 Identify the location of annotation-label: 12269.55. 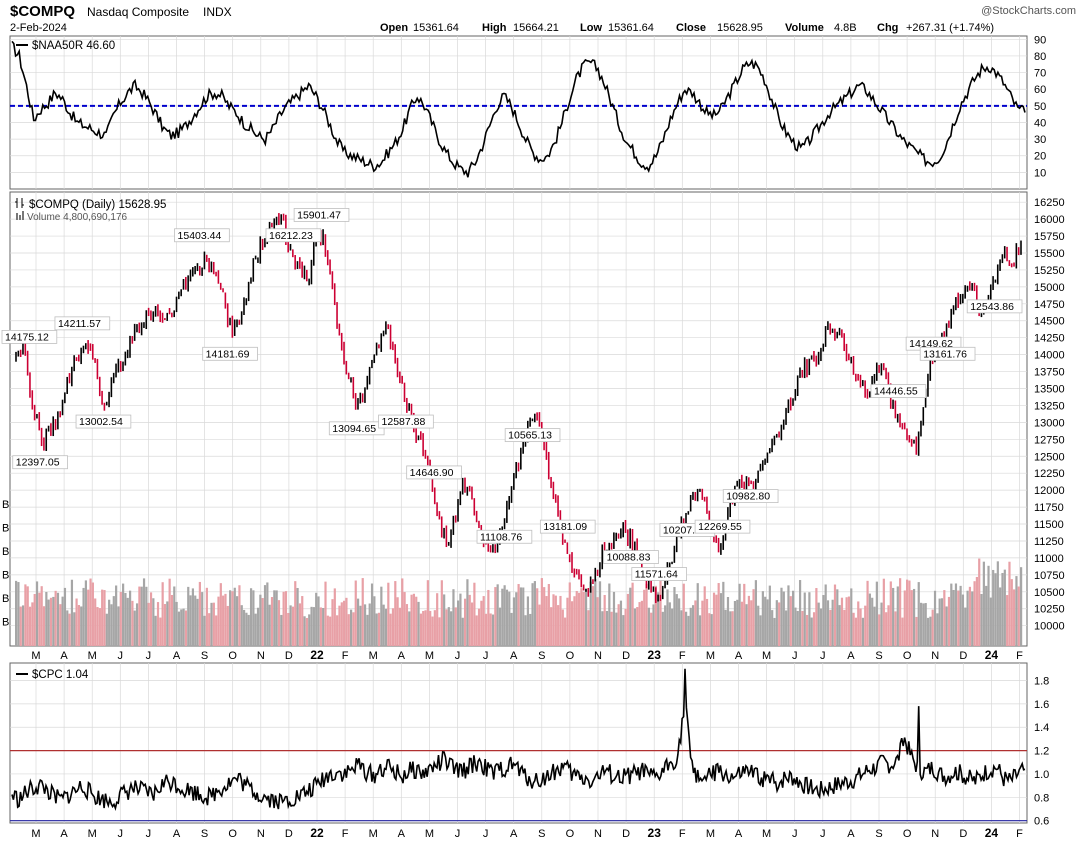
(720, 527).